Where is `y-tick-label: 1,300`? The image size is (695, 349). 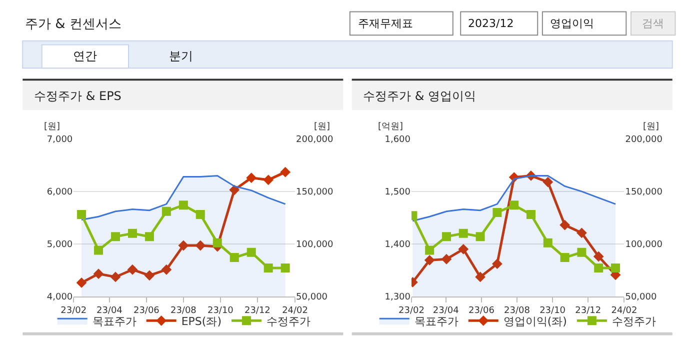 y-tick-label: 1,300 is located at coordinates (397, 297).